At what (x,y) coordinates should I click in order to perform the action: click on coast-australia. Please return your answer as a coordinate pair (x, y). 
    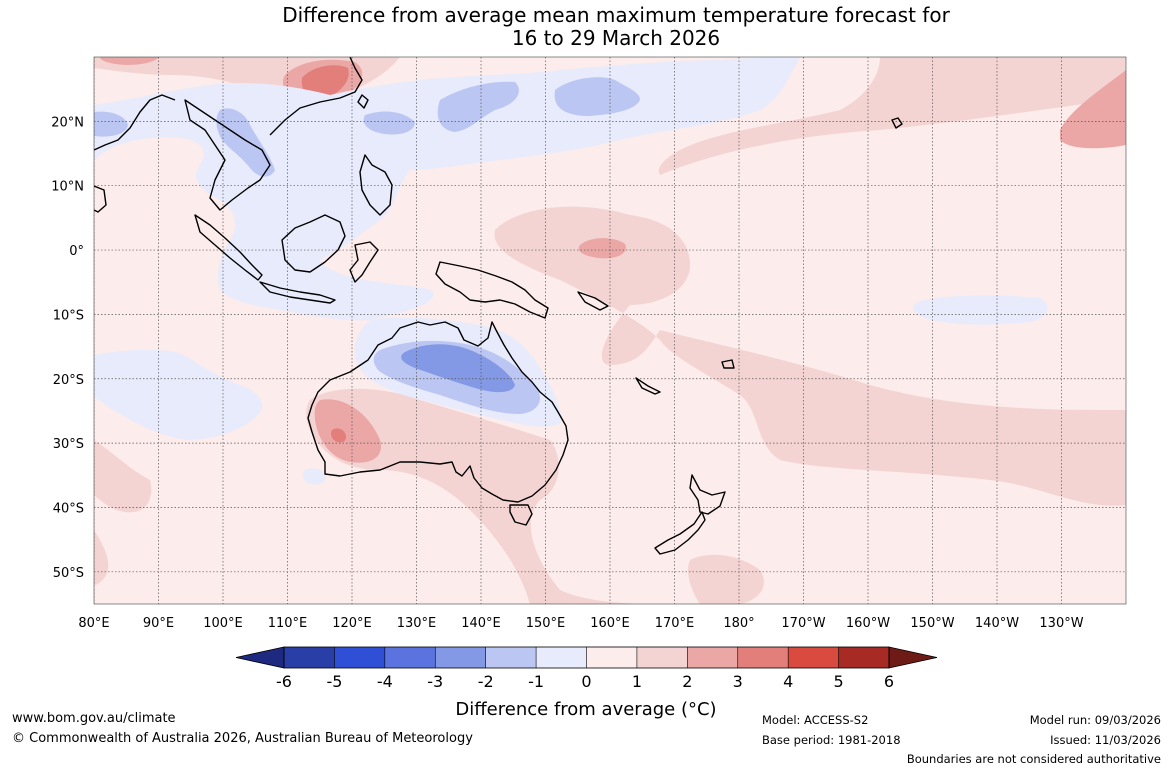
    Looking at the image, I should click on (438, 412).